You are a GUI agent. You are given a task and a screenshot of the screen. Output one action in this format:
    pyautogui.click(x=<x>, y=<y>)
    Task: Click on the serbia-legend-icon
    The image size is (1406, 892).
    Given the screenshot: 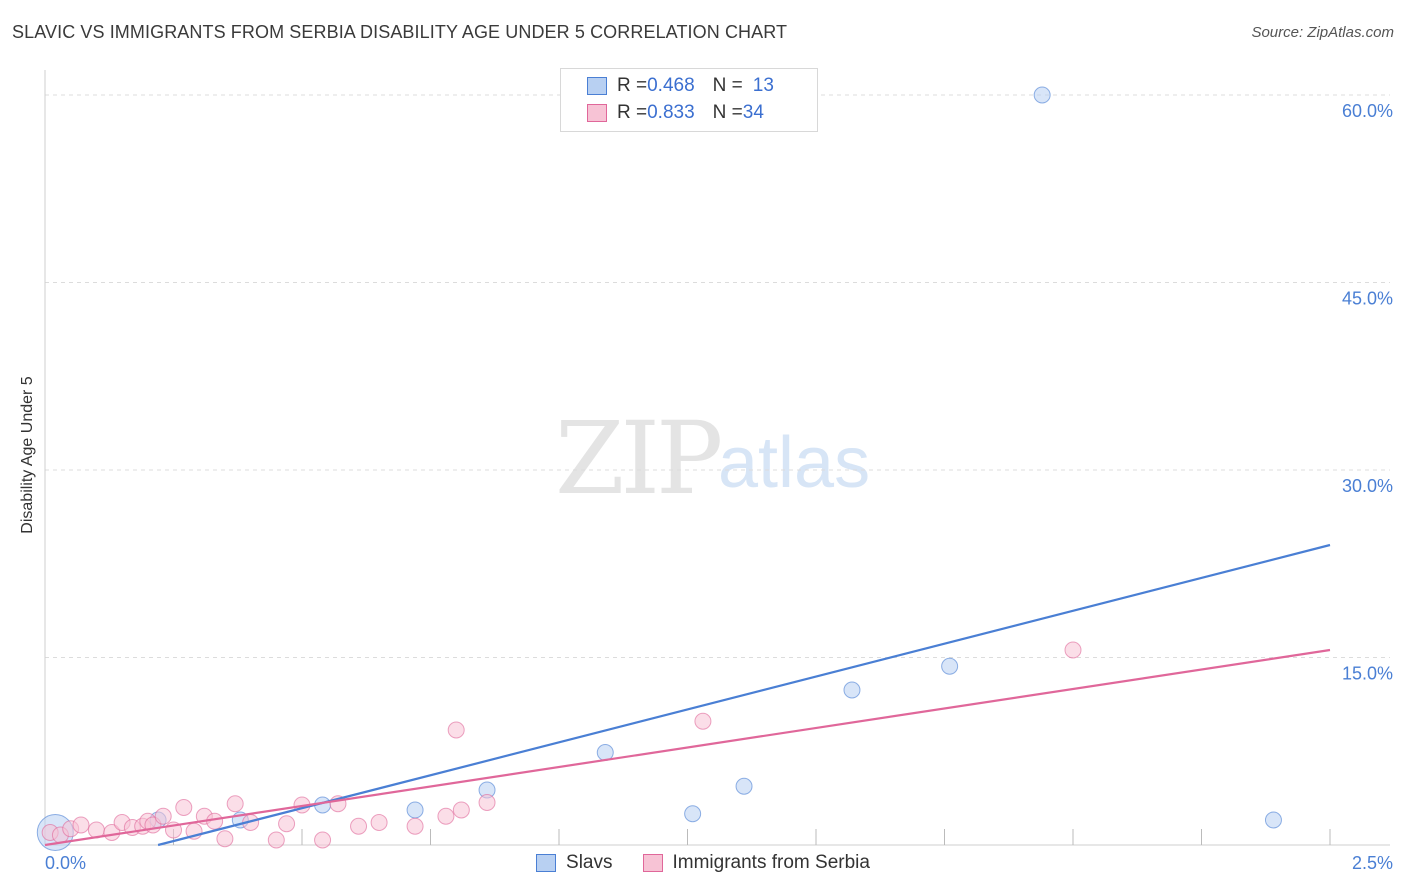 What is the action you would take?
    pyautogui.click(x=652, y=863)
    